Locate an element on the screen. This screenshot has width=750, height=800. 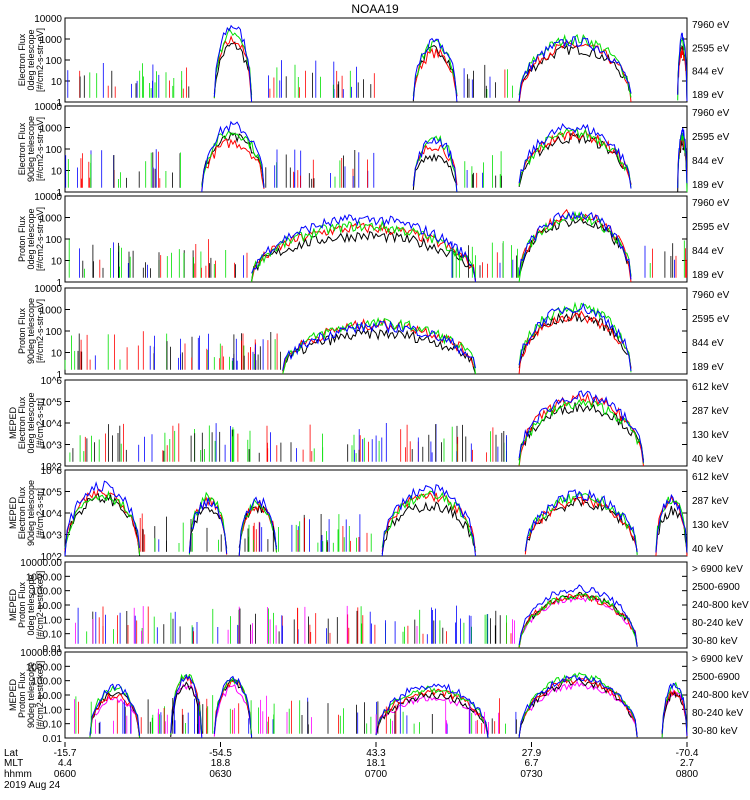
ylabel-line: Proton Flux is located at coordinates (22, 694).